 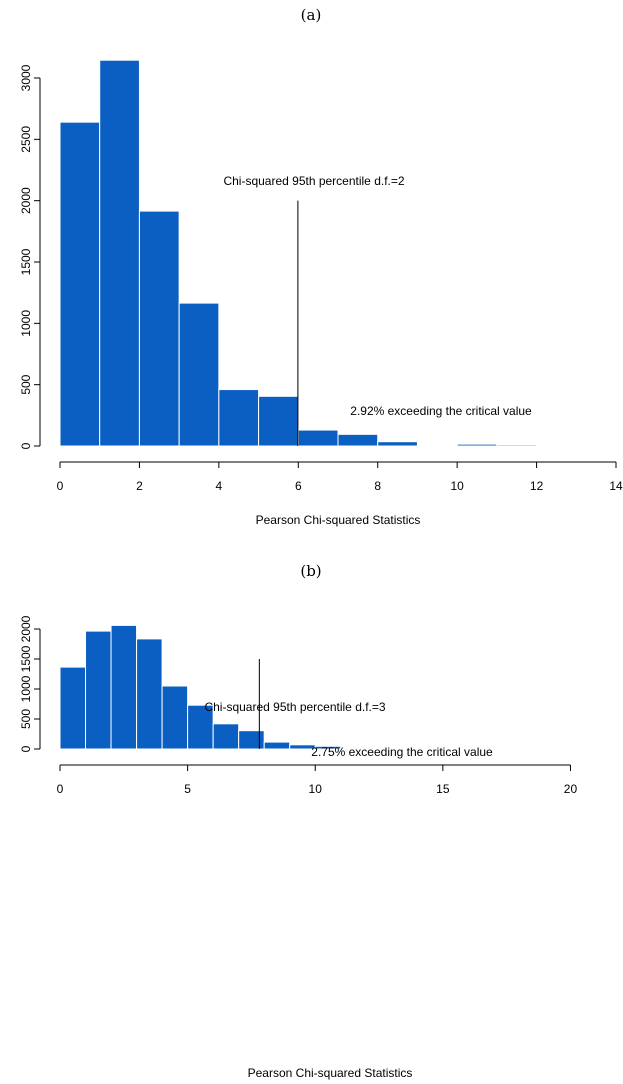 I want to click on x-tick-label: 20, so click(x=571, y=789).